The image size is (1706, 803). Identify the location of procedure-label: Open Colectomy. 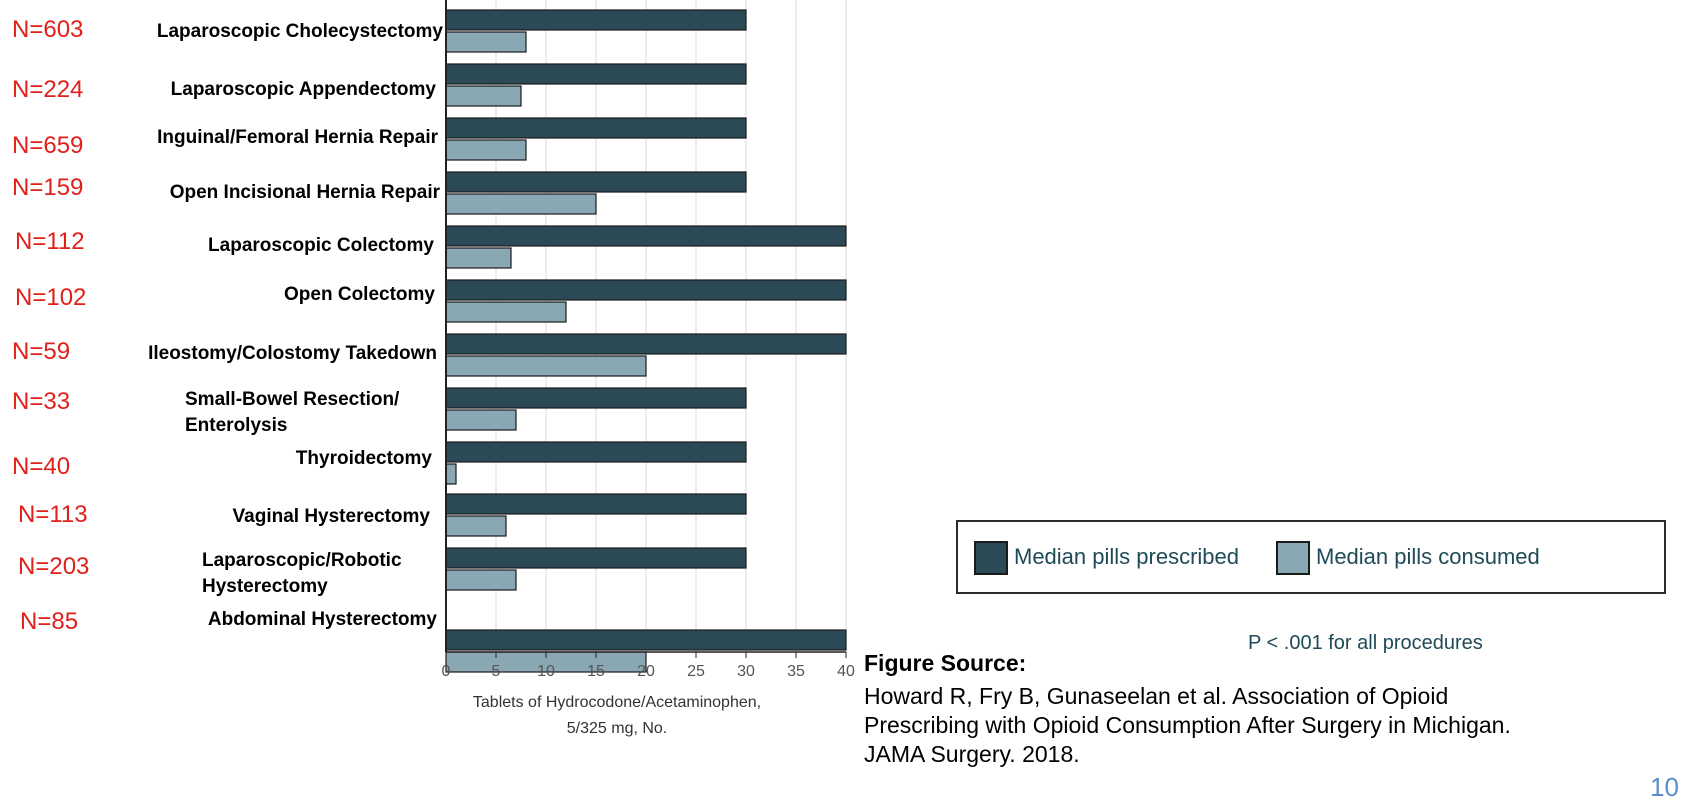
(359, 294).